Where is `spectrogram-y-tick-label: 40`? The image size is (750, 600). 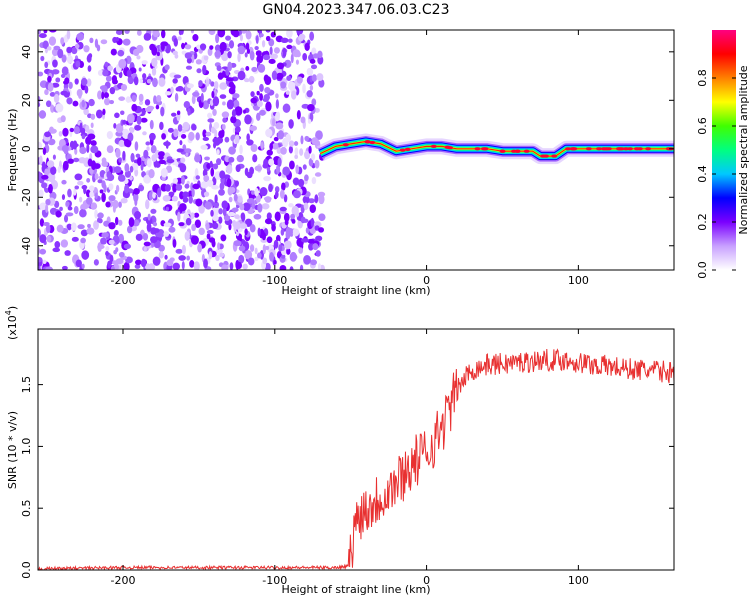 spectrogram-y-tick-label: 40 is located at coordinates (26, 52).